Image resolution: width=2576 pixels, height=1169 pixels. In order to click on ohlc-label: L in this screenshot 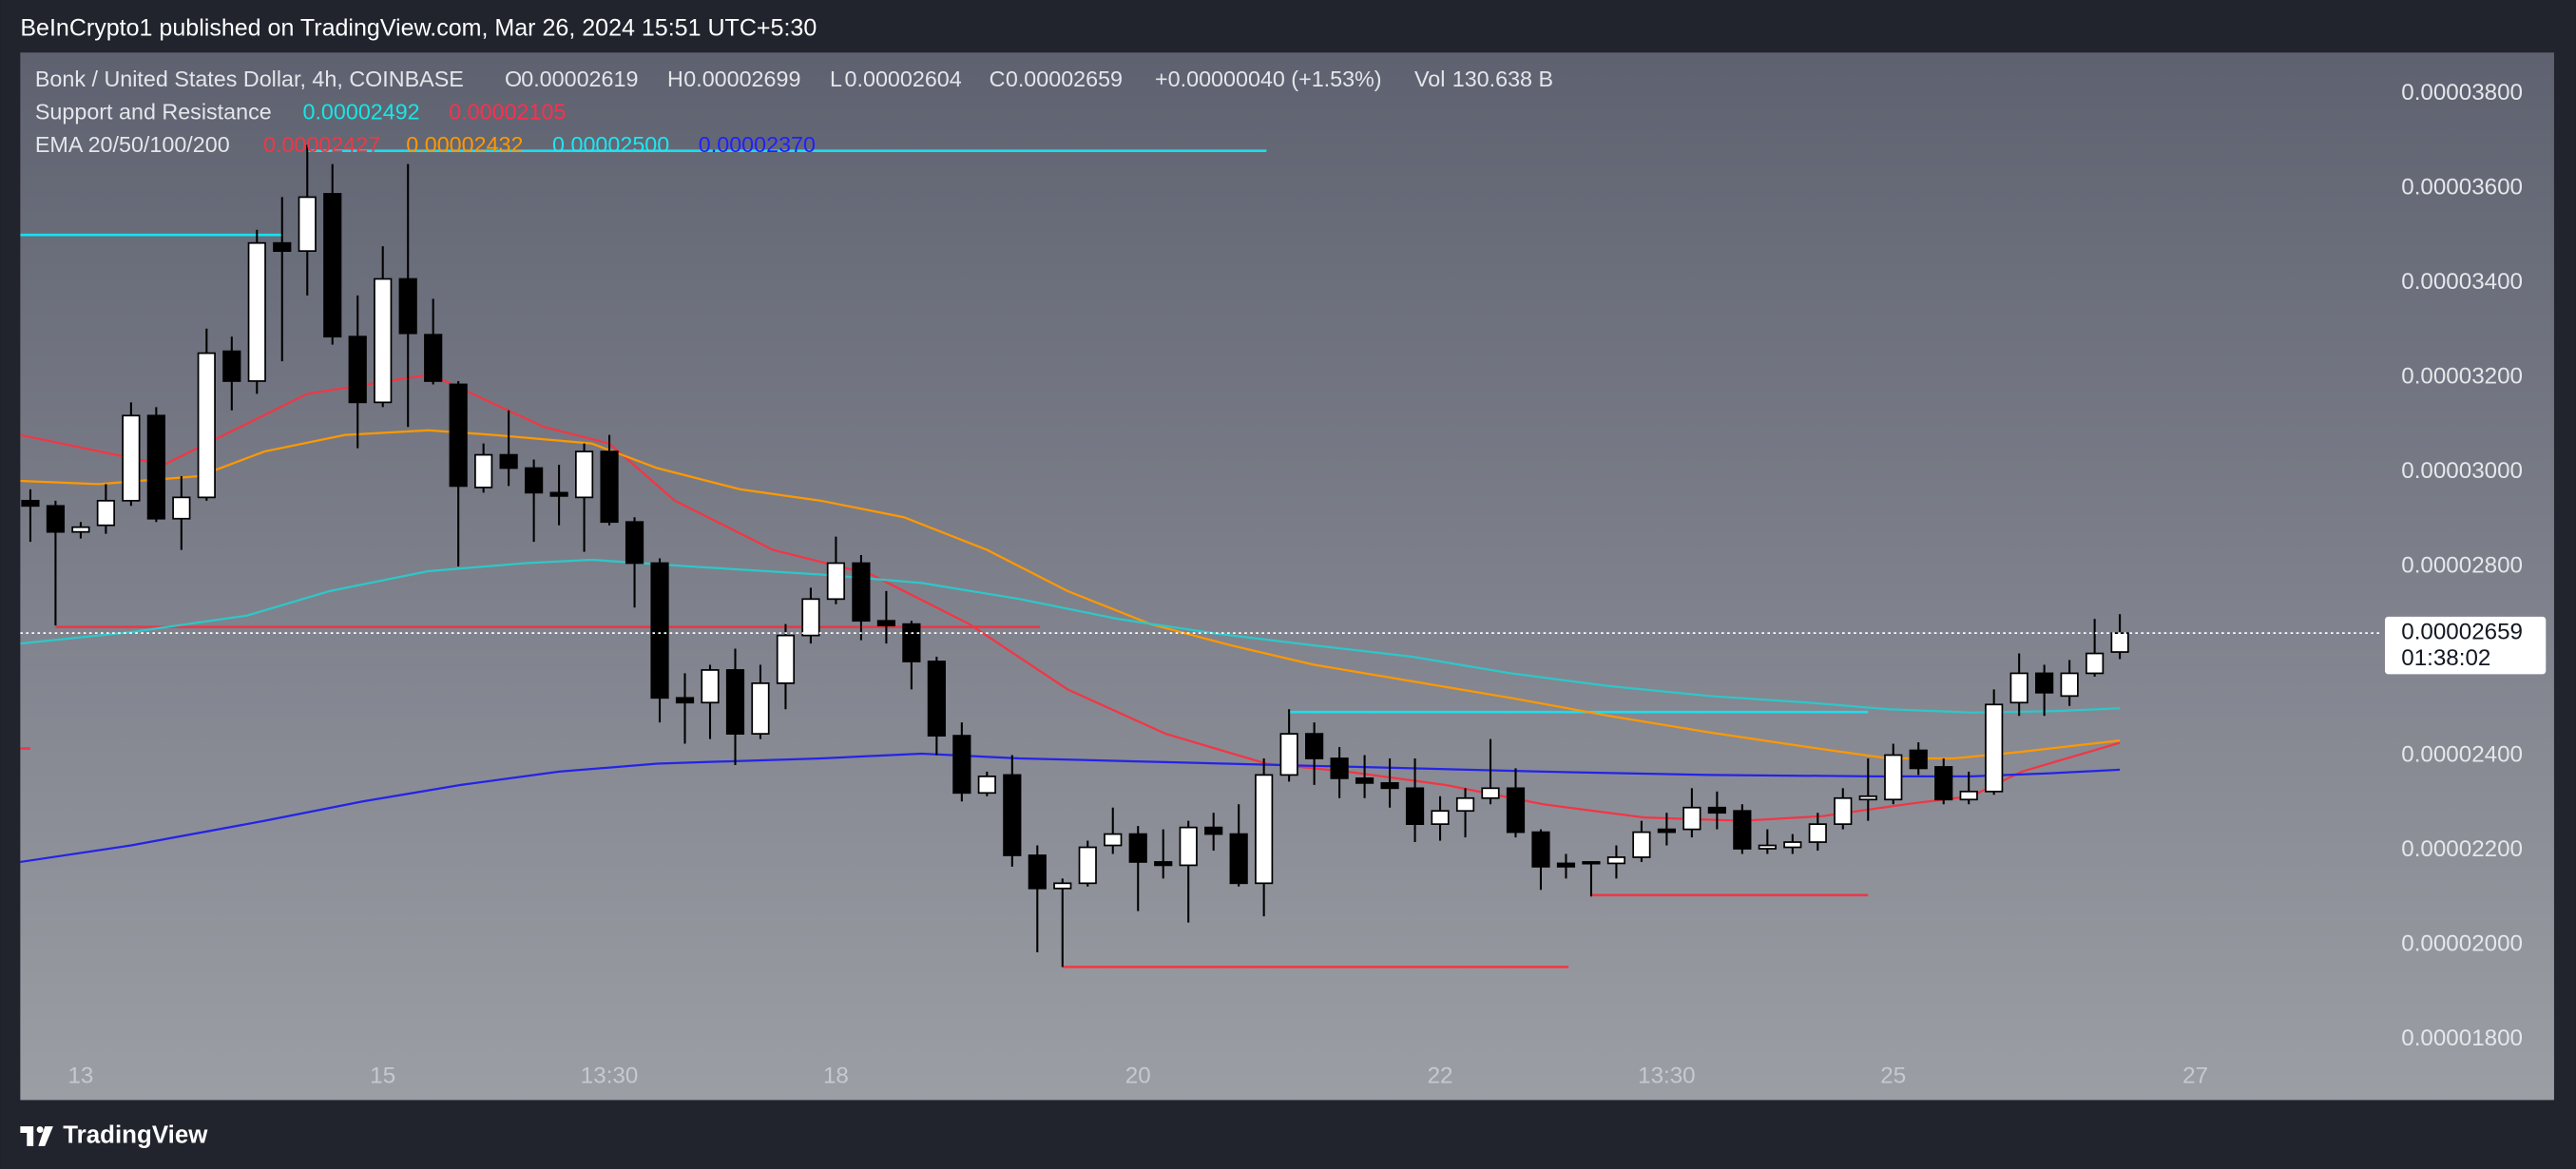, I will do `click(836, 79)`.